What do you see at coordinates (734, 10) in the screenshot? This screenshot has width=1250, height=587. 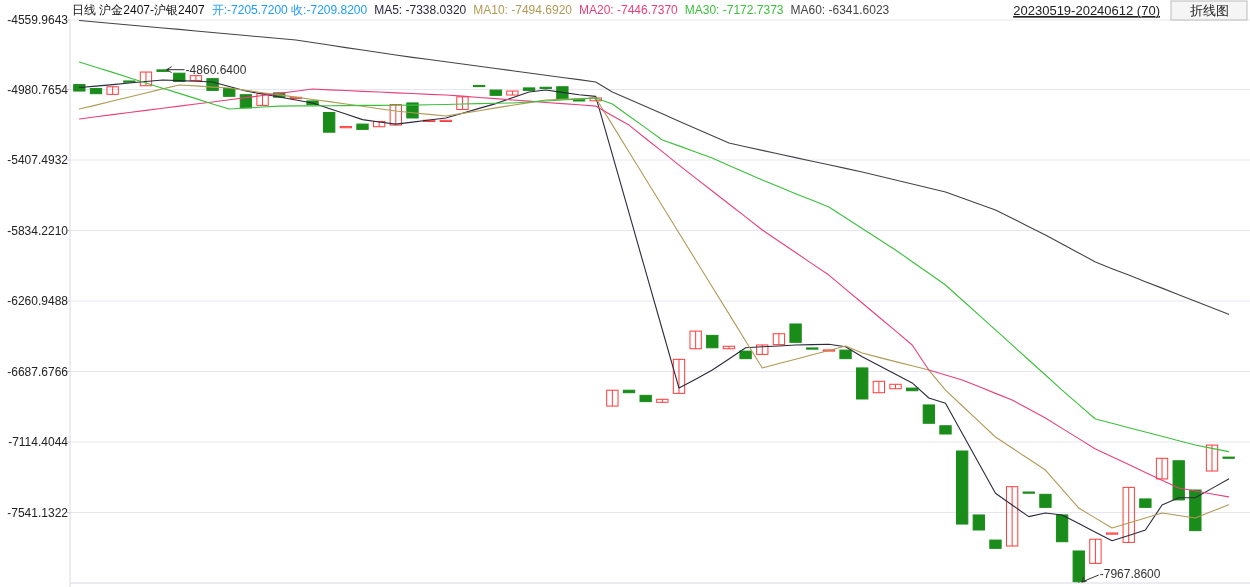 I see `text: MA30: -7172.7373` at bounding box center [734, 10].